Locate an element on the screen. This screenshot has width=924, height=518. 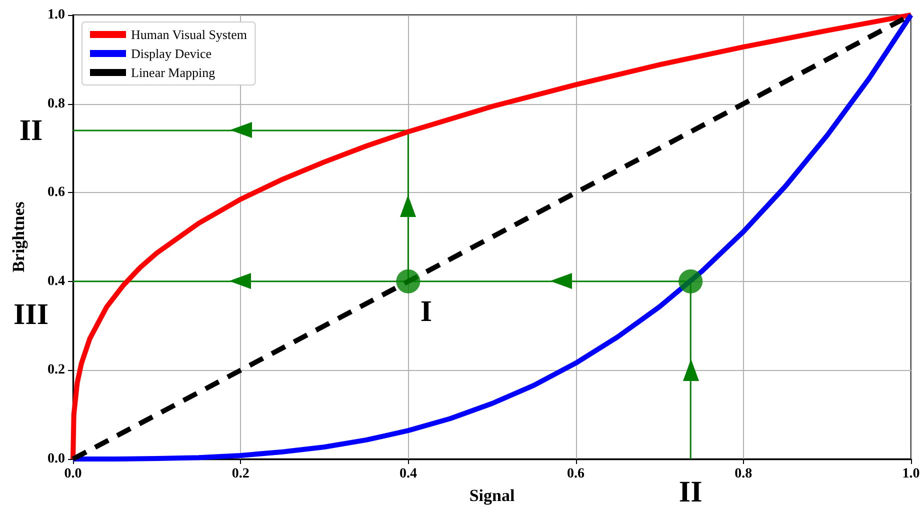
y-tick-label: 0.2 is located at coordinates (56, 370).